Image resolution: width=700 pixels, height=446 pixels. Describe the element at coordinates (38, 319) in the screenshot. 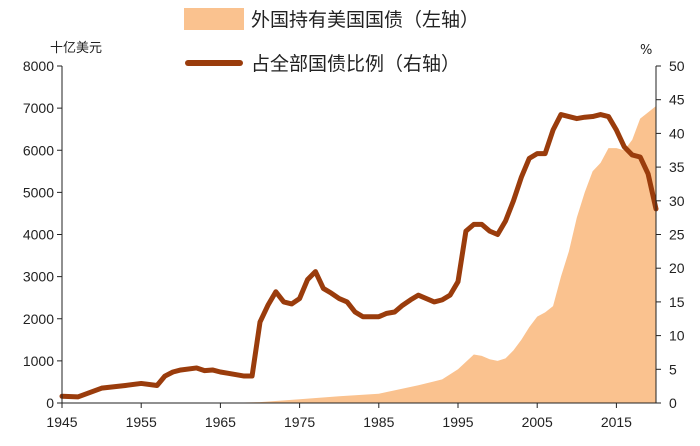

I see `left-y-tick-label: 2000` at that location.